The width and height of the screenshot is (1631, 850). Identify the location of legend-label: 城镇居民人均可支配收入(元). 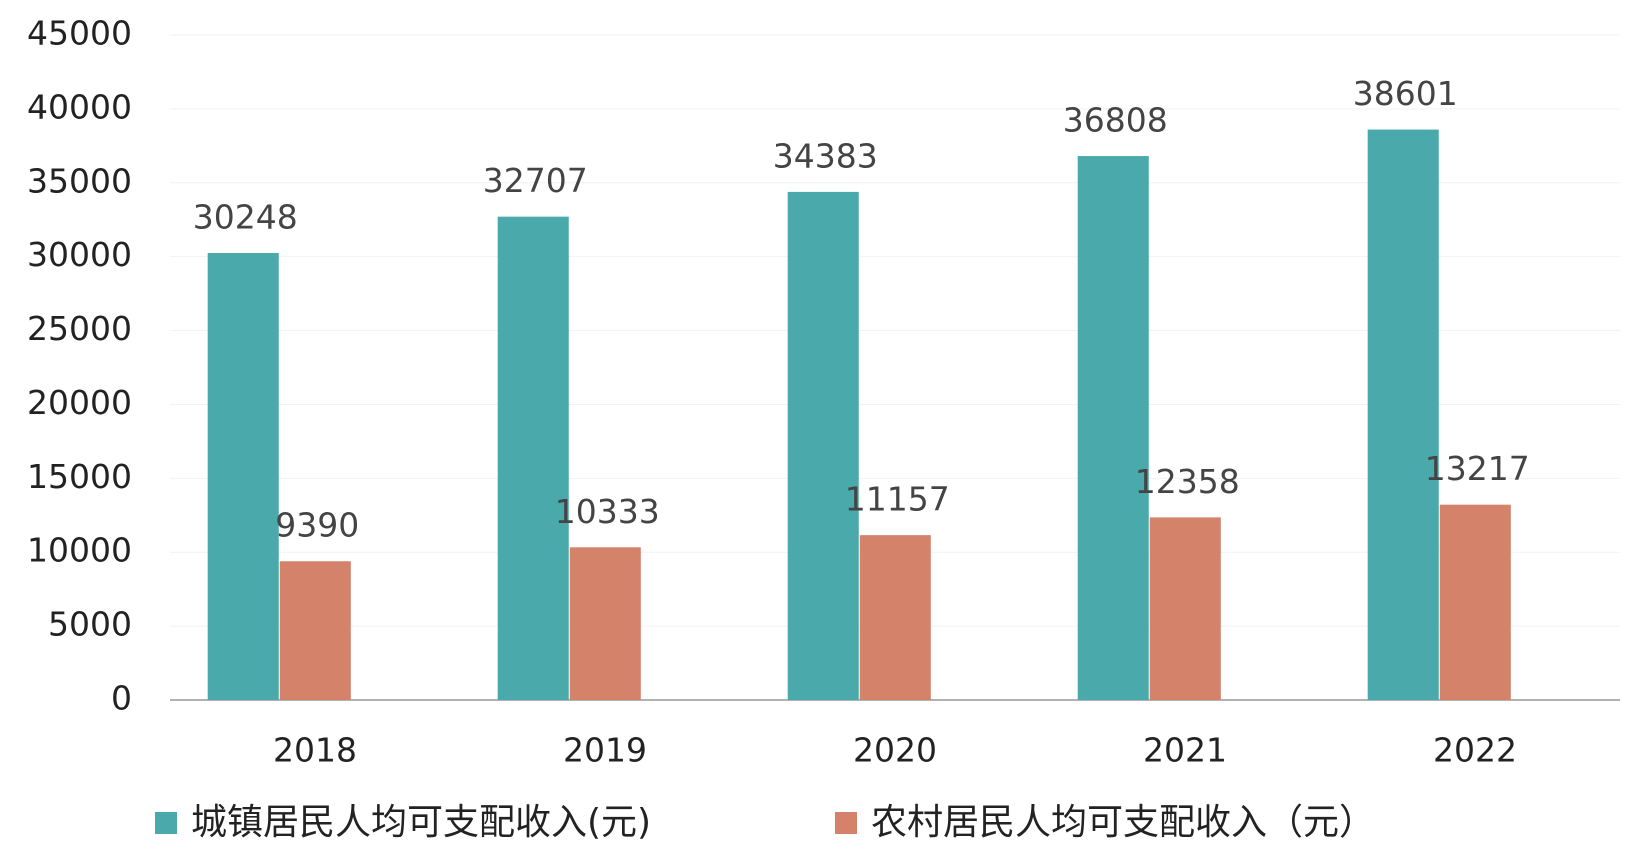
(421, 822).